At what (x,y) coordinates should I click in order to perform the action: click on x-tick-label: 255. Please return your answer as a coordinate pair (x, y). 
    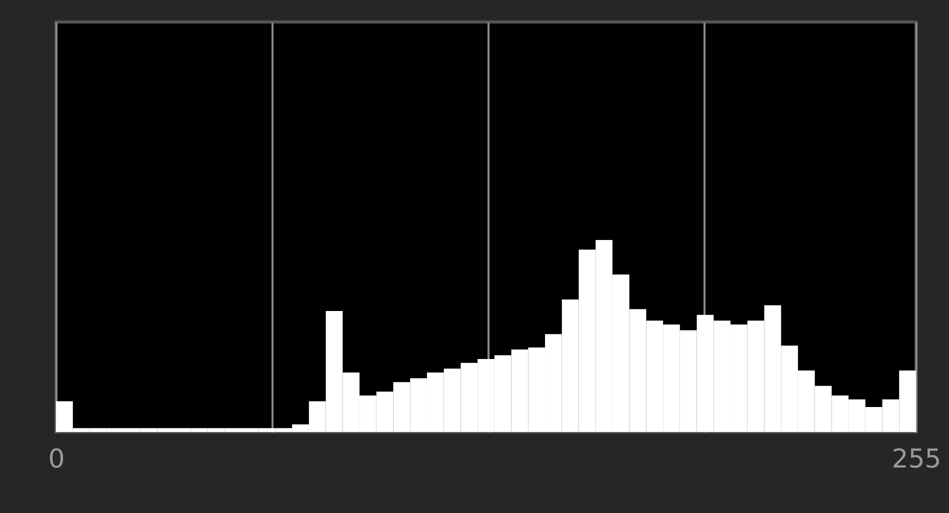
    Looking at the image, I should click on (917, 459).